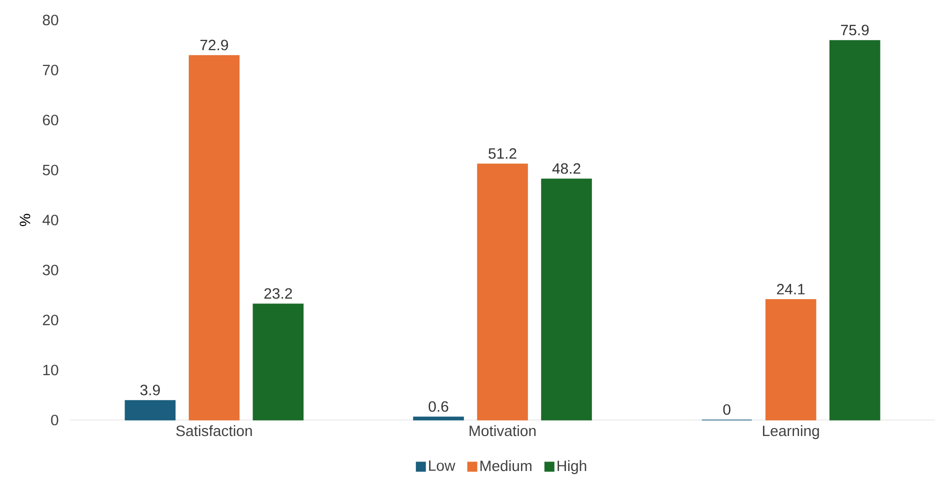  What do you see at coordinates (855, 30) in the screenshot?
I see `data-label: 75.9` at bounding box center [855, 30].